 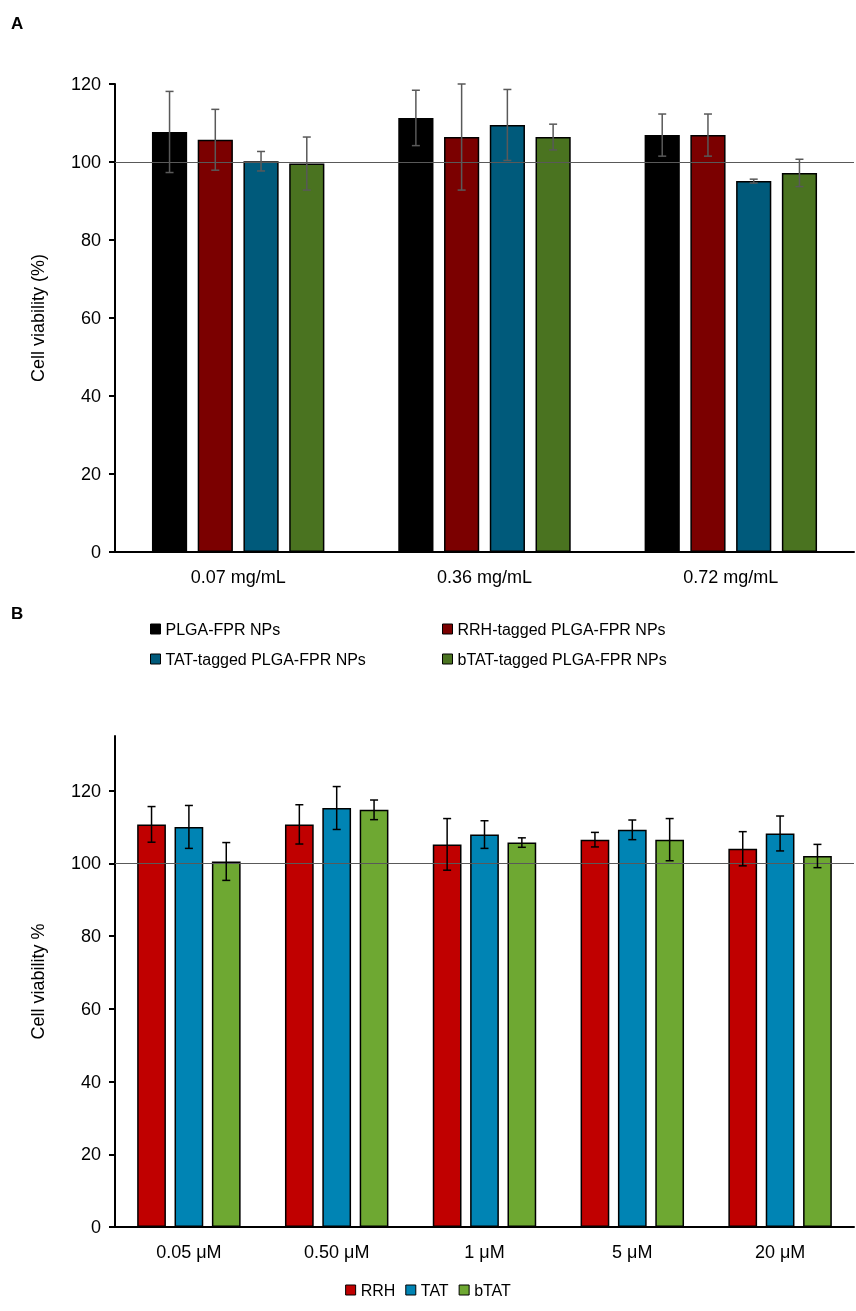 I want to click on y-axis-title: Cell viability %, so click(x=38, y=981).